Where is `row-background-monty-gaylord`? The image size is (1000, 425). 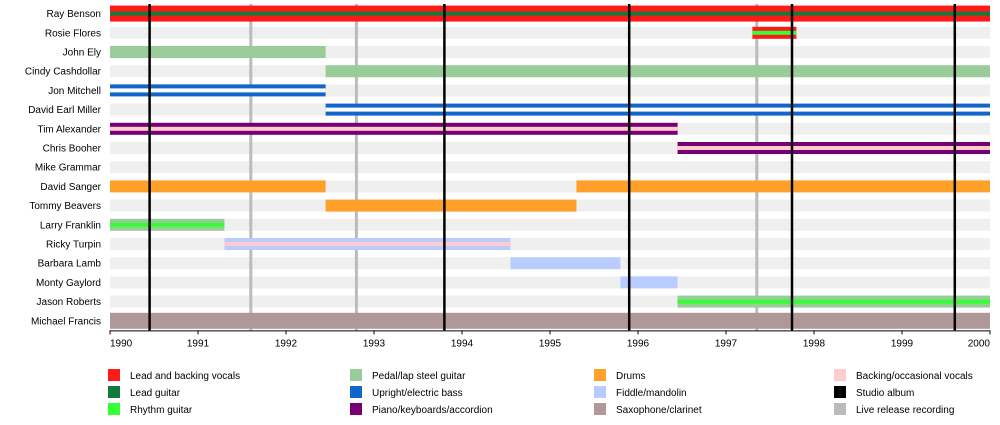
row-background-monty-gaylord is located at coordinates (550, 282).